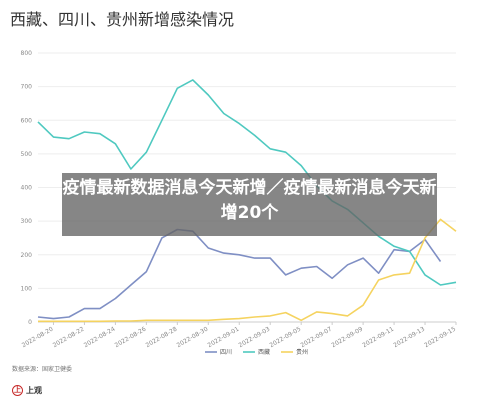 This screenshot has width=500, height=410. Describe the element at coordinates (131, 338) in the screenshot. I see `x-tick-label: 2022-08-26` at that location.